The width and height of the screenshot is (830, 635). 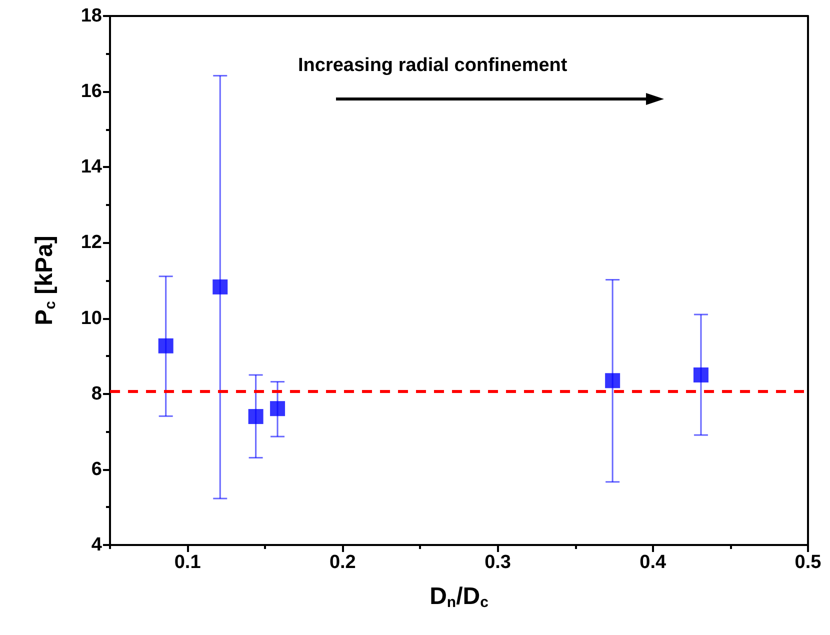 I want to click on y-tick-label: 8, so click(x=96, y=393).